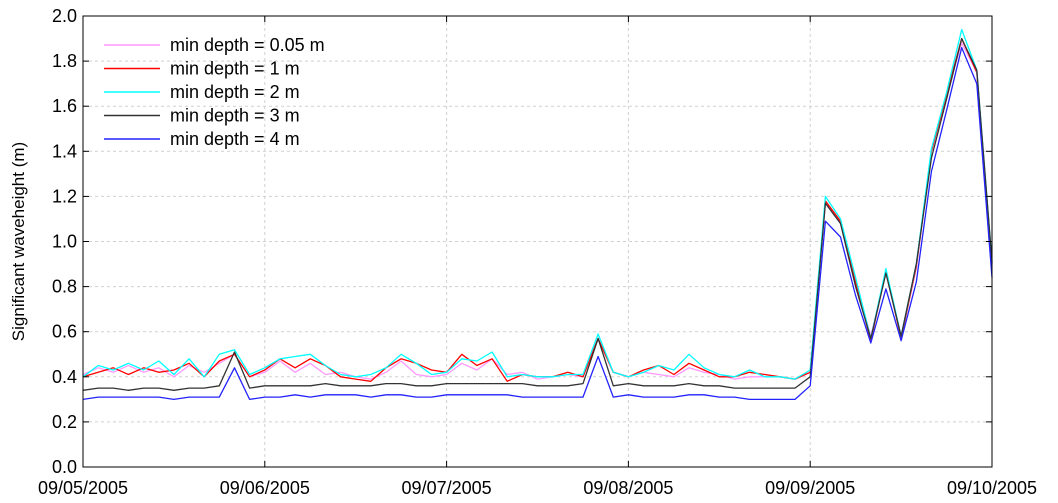 This screenshot has height=503, width=1058. What do you see at coordinates (64, 16) in the screenshot?
I see `y-tick-label: 2.0` at bounding box center [64, 16].